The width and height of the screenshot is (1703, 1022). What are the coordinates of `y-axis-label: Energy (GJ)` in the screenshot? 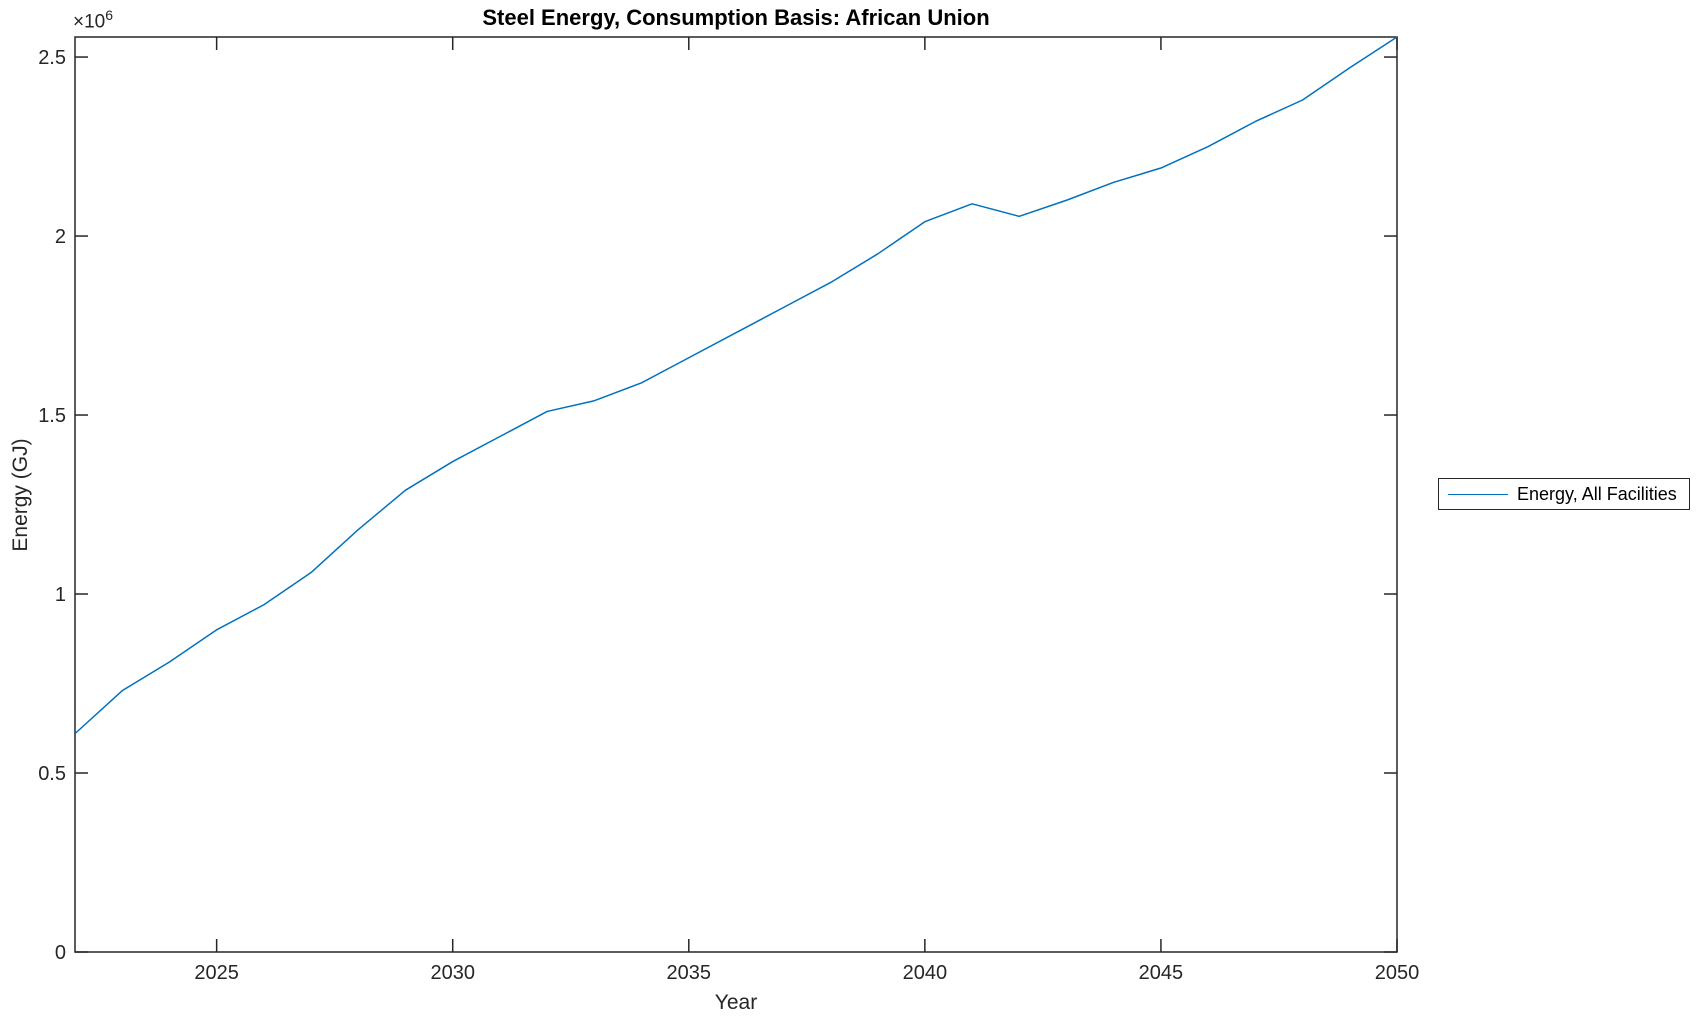 It's located at (20, 495).